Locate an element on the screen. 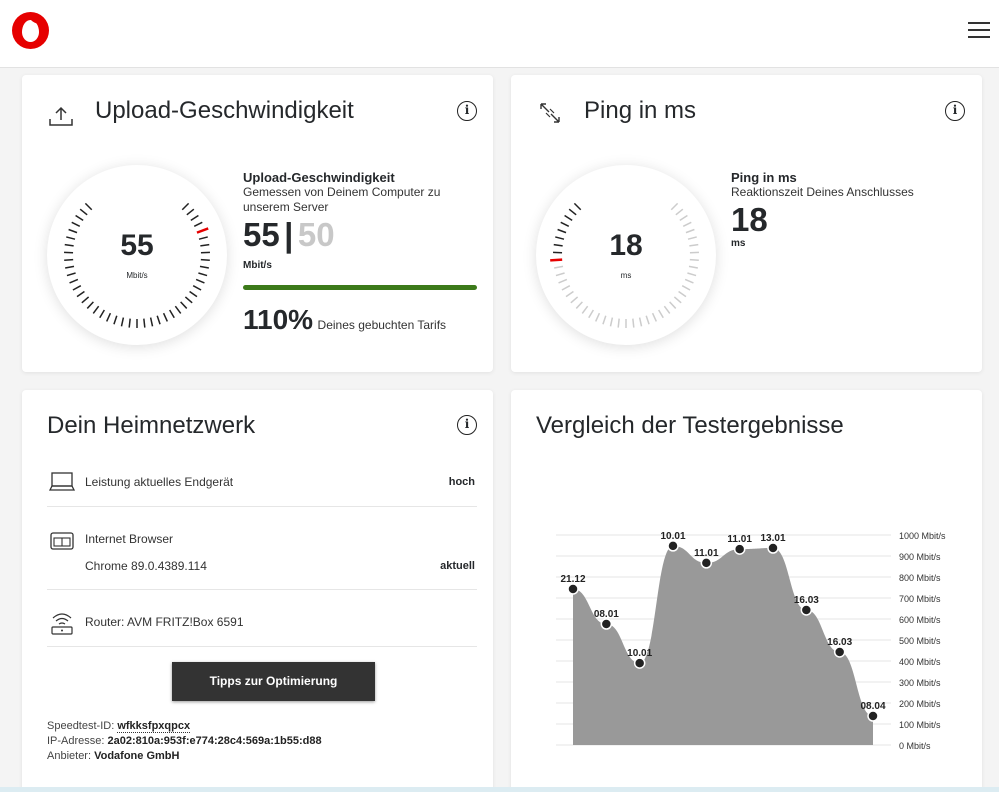 The image size is (999, 792). provider-row: Anbieter: Vodafone GmbH is located at coordinates (113, 756).